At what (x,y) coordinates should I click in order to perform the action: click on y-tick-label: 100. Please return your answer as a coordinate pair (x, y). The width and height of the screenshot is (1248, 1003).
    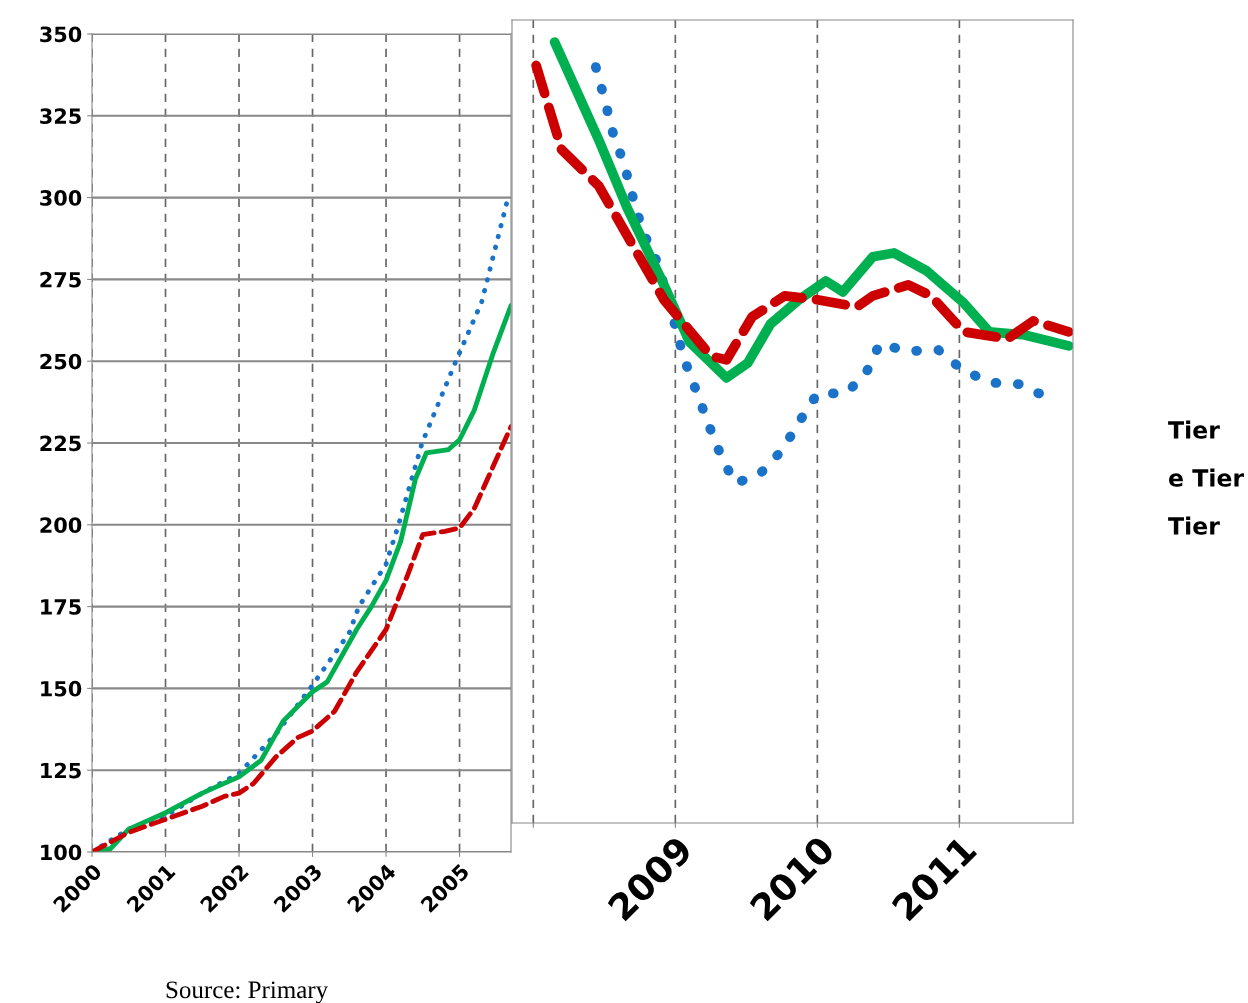
    Looking at the image, I should click on (61, 852).